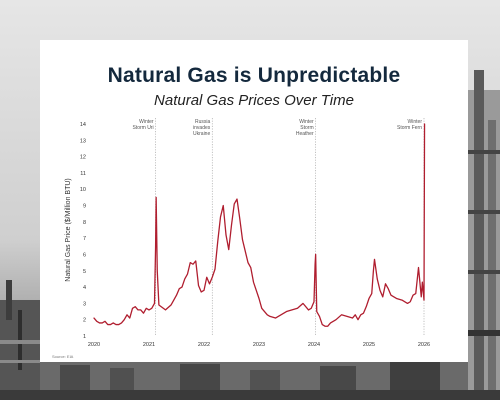 This screenshot has width=500, height=400. I want to click on x-tick-label-2025: 2025, so click(369, 345).